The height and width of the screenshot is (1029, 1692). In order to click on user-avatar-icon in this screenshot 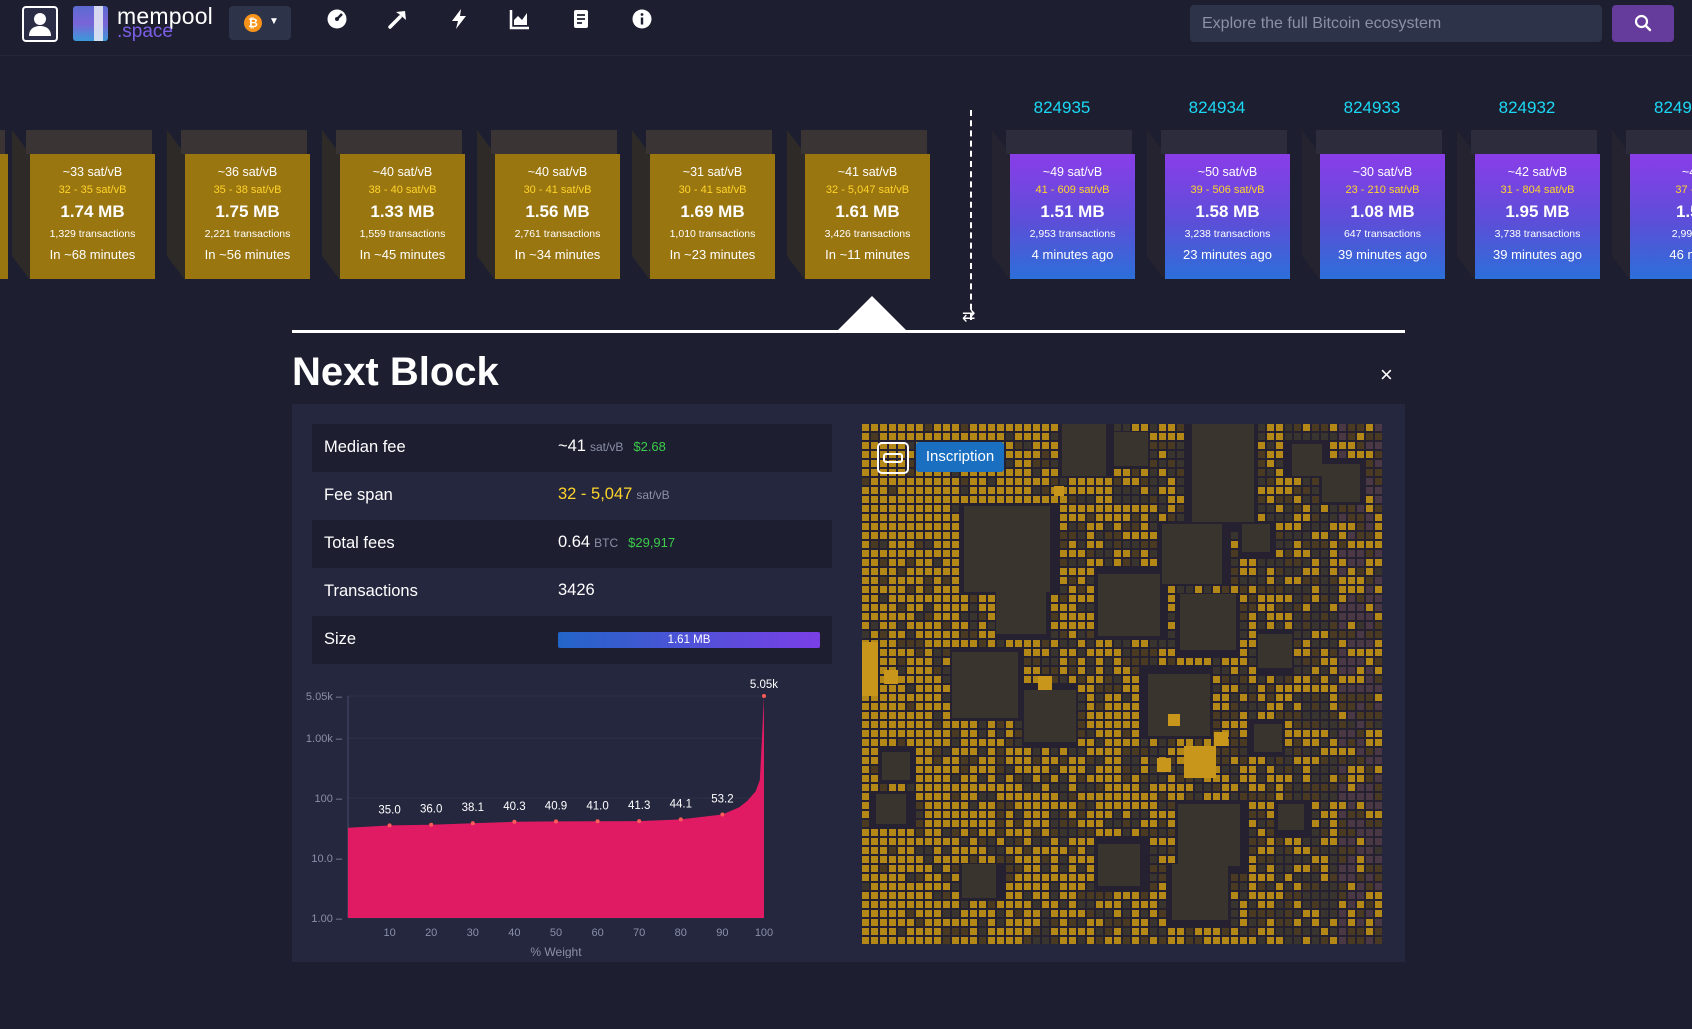, I will do `click(40, 24)`.